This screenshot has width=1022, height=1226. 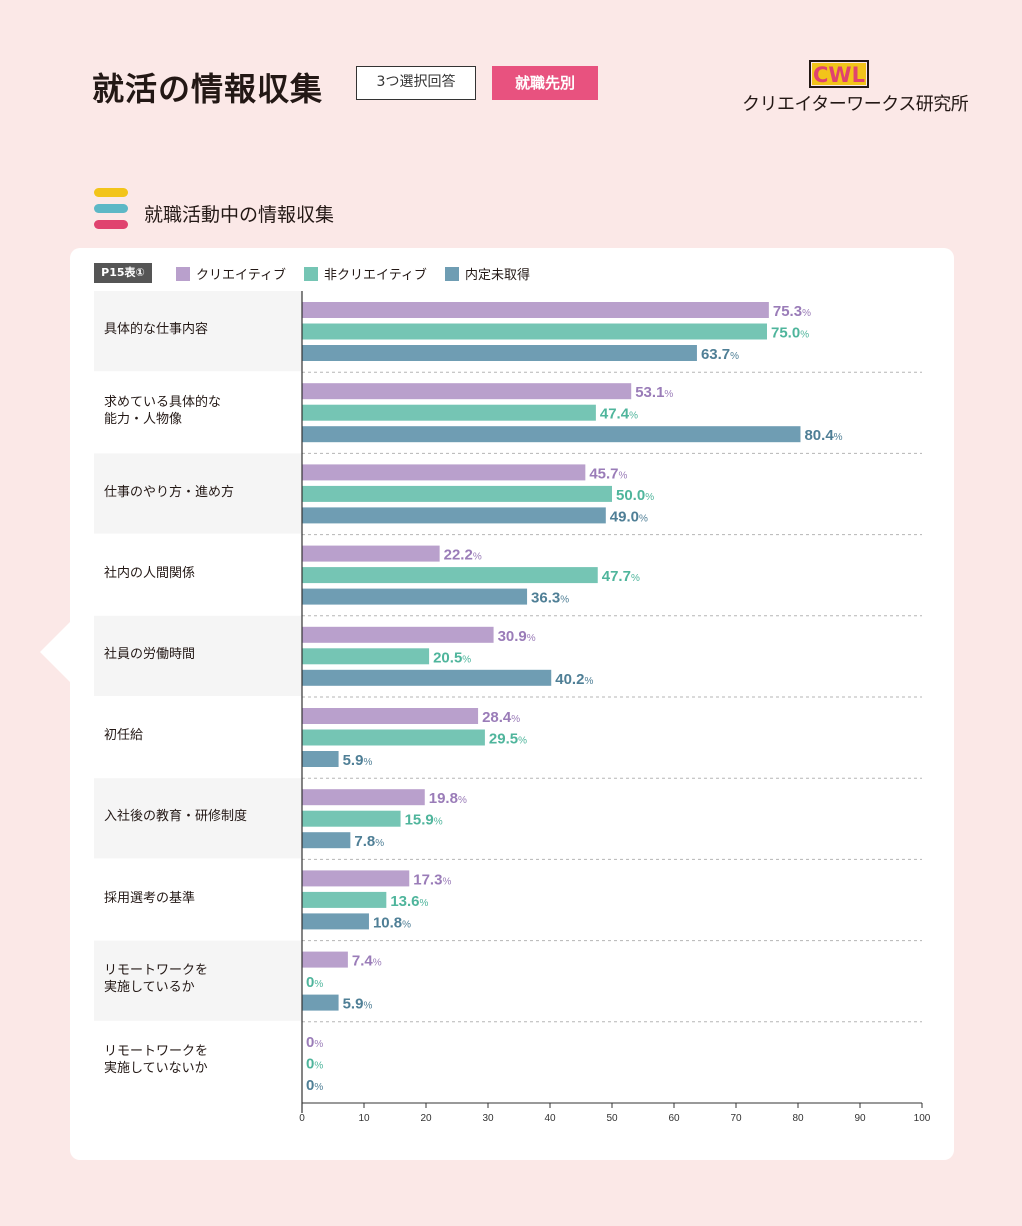 What do you see at coordinates (860, 1118) in the screenshot?
I see `x-tick-label: 90` at bounding box center [860, 1118].